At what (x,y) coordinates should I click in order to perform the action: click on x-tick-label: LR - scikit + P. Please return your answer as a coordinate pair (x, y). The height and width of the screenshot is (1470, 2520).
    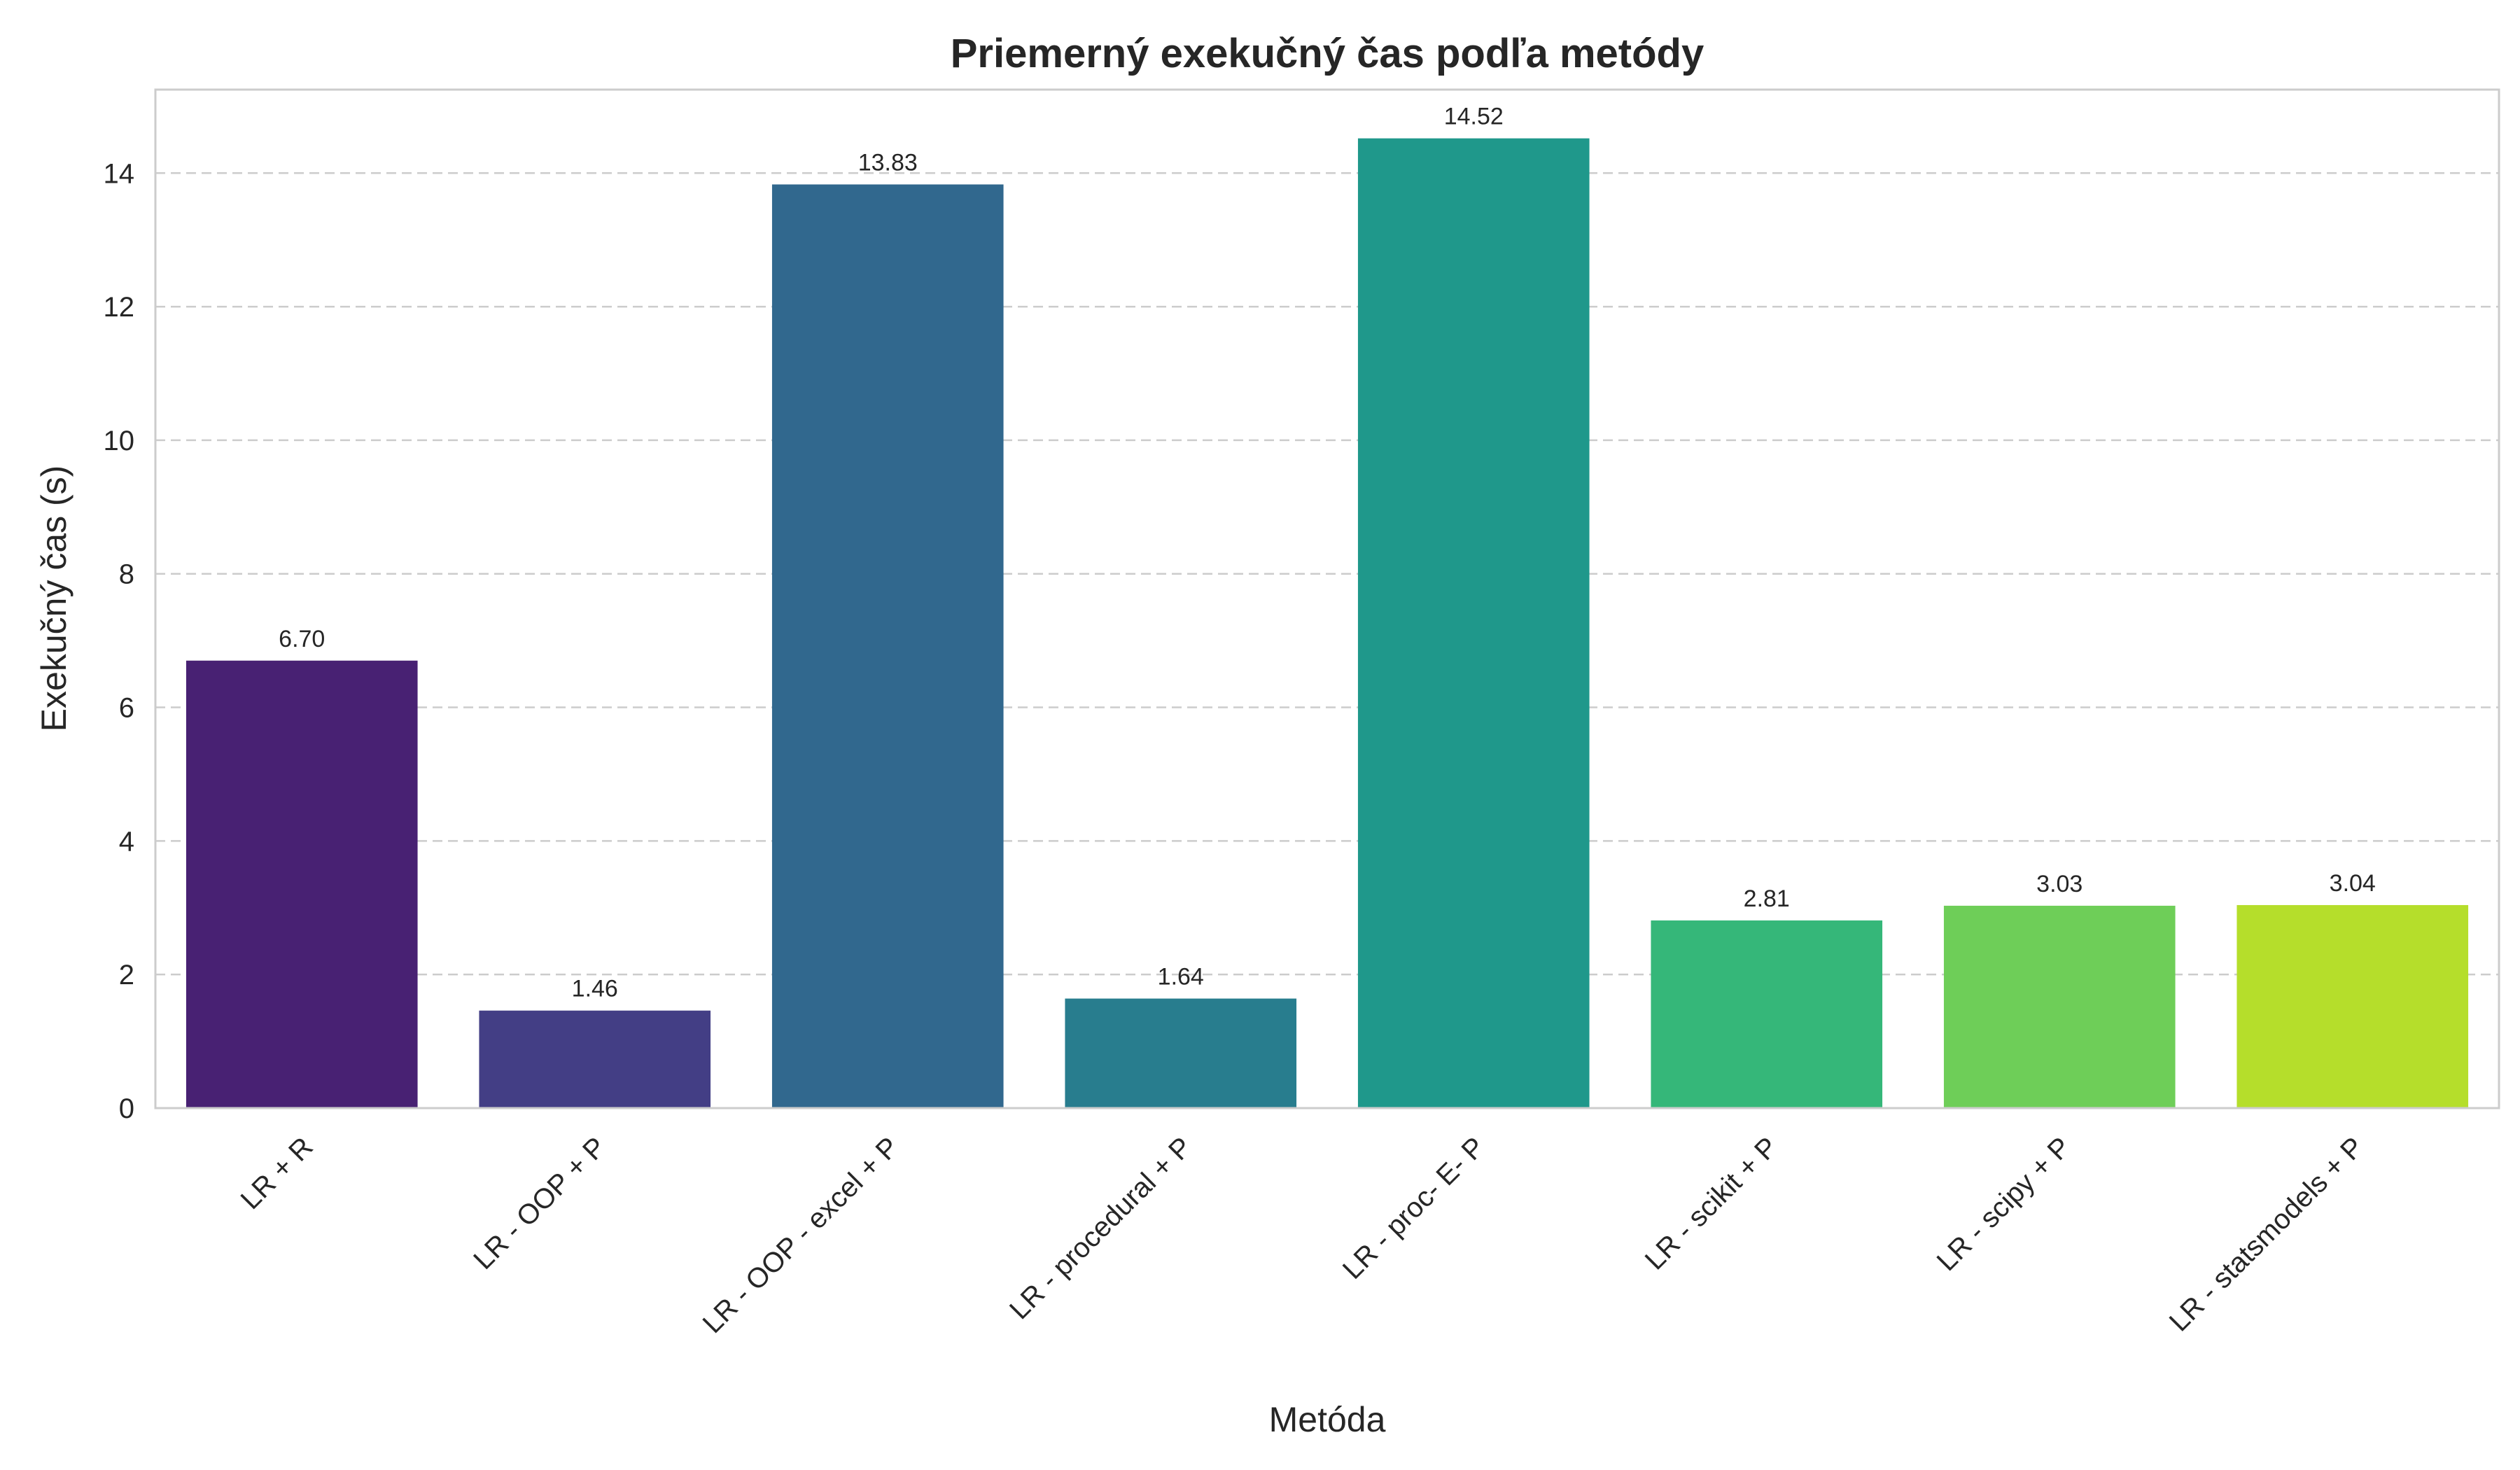
    Looking at the image, I should click on (1711, 1203).